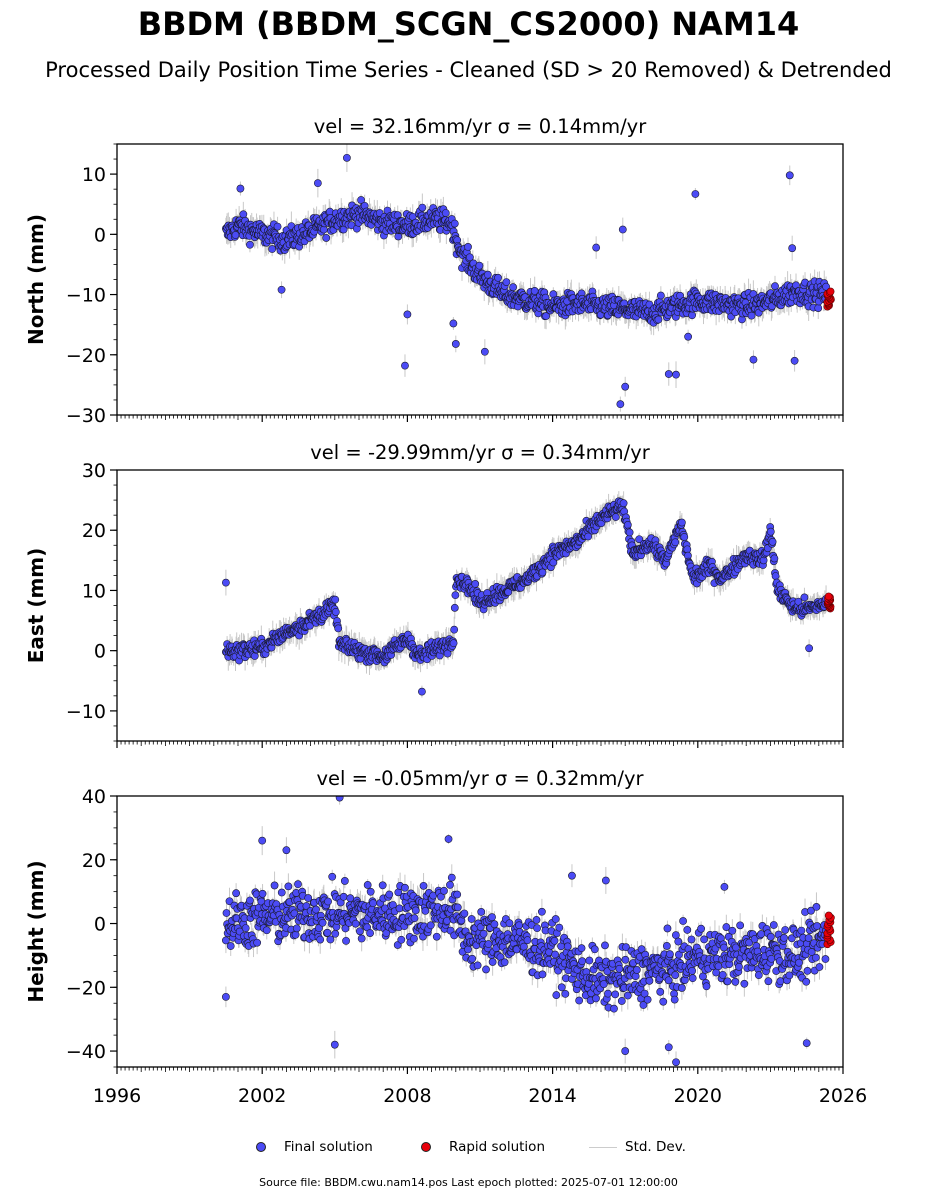 The height and width of the screenshot is (1200, 937). Describe the element at coordinates (86, 356) in the screenshot. I see `y-tick-label: −20` at that location.